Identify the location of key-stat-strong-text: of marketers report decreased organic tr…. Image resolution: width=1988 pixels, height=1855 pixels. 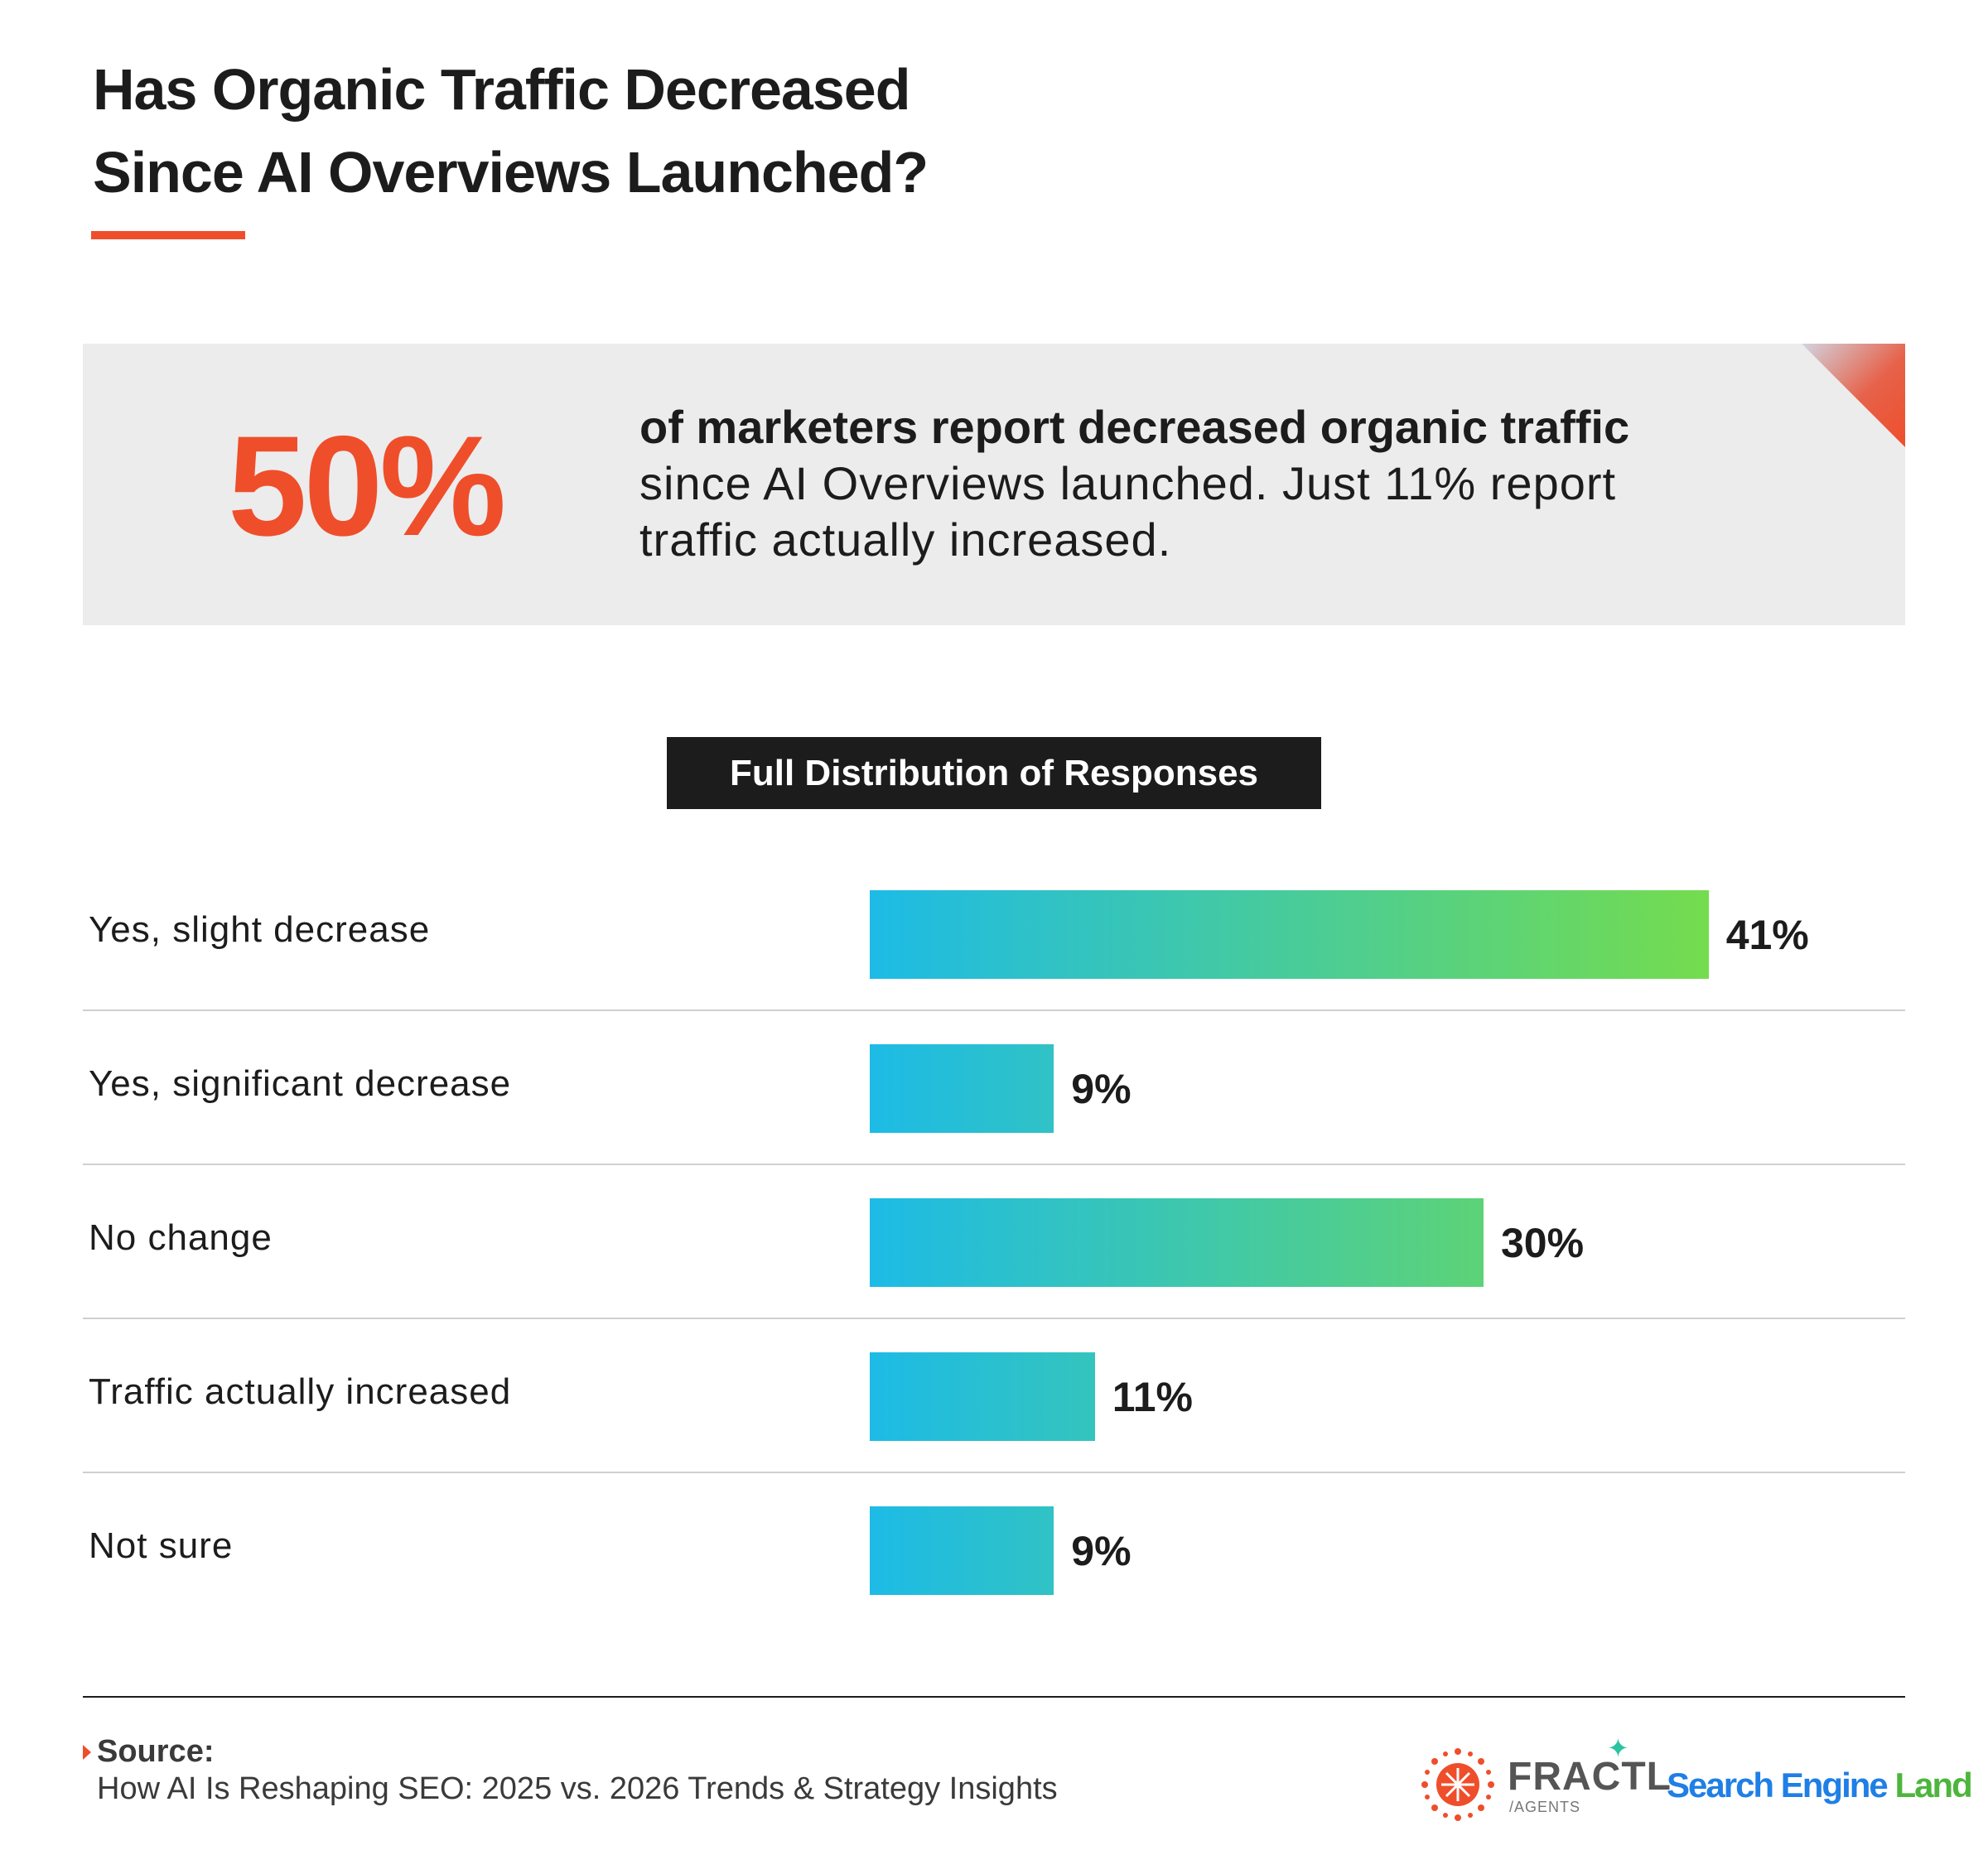
(1134, 427).